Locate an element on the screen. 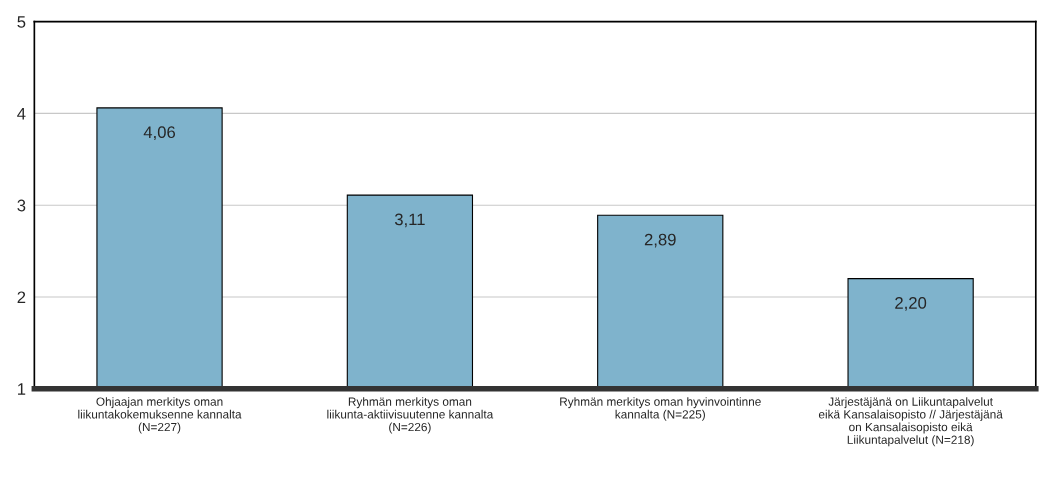  x-tick-label: Ohjaajan merkitys oman liikuntakokemuksenne kannalta (N=227) is located at coordinates (160, 415).